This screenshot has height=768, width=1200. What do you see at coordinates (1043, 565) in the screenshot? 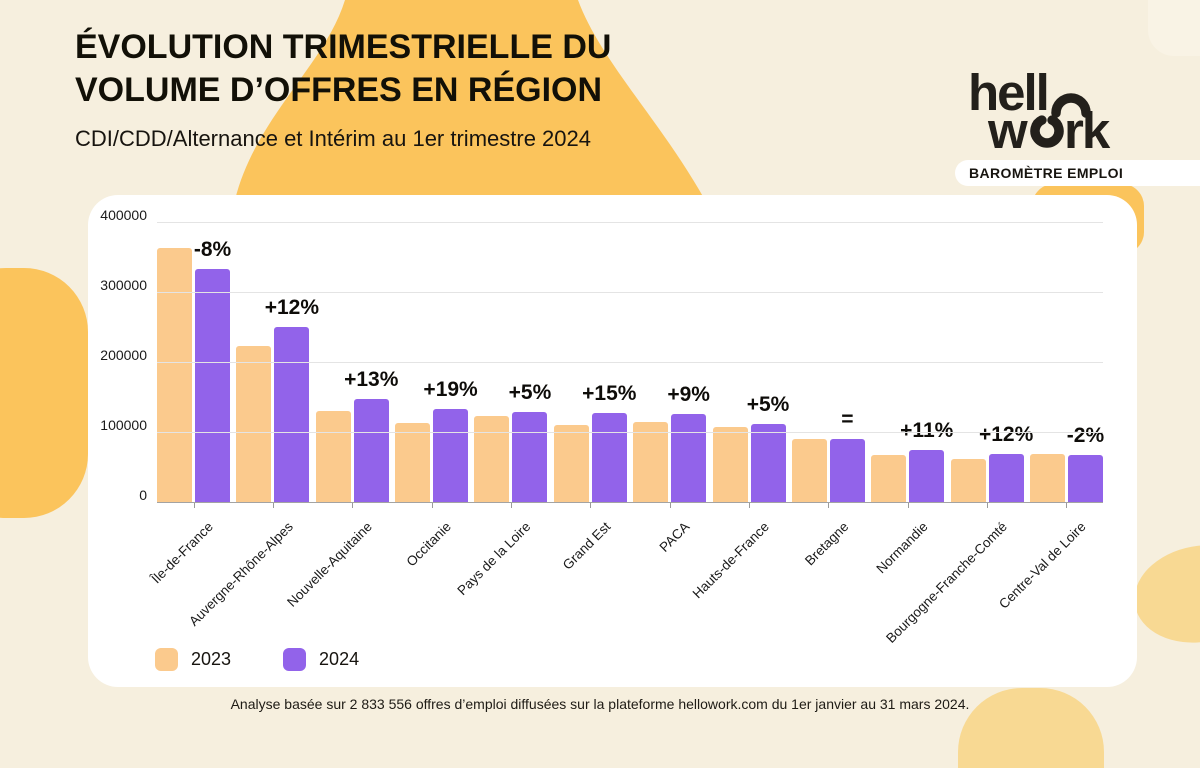
I see `x-axis-label: Centre-Val de Loire` at bounding box center [1043, 565].